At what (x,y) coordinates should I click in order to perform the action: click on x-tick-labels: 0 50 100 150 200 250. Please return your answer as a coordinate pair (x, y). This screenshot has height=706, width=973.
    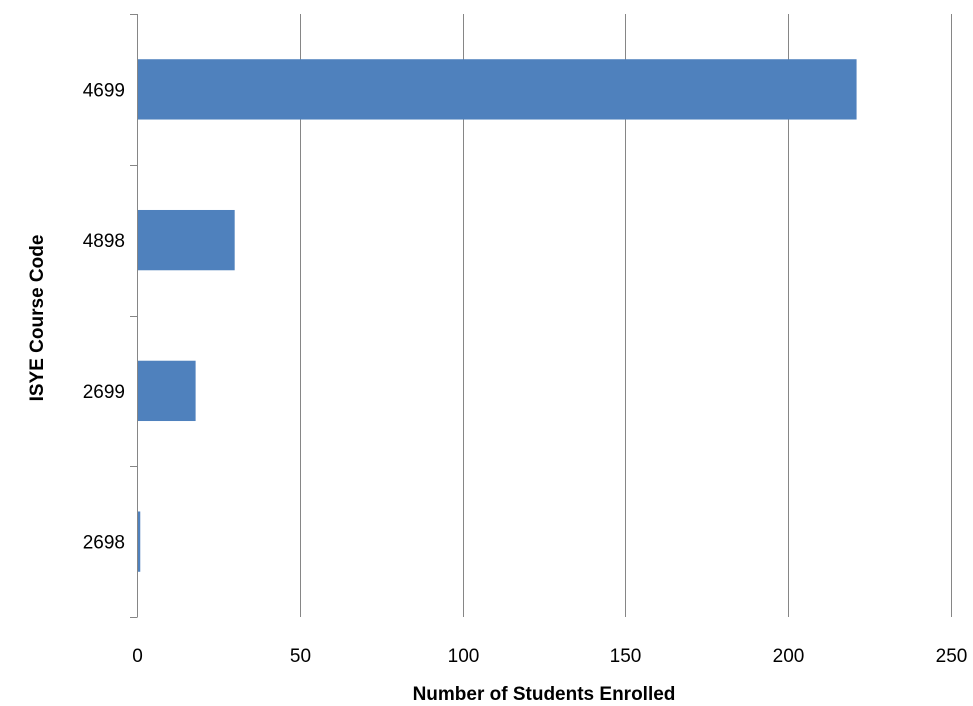
    Looking at the image, I should click on (549, 656).